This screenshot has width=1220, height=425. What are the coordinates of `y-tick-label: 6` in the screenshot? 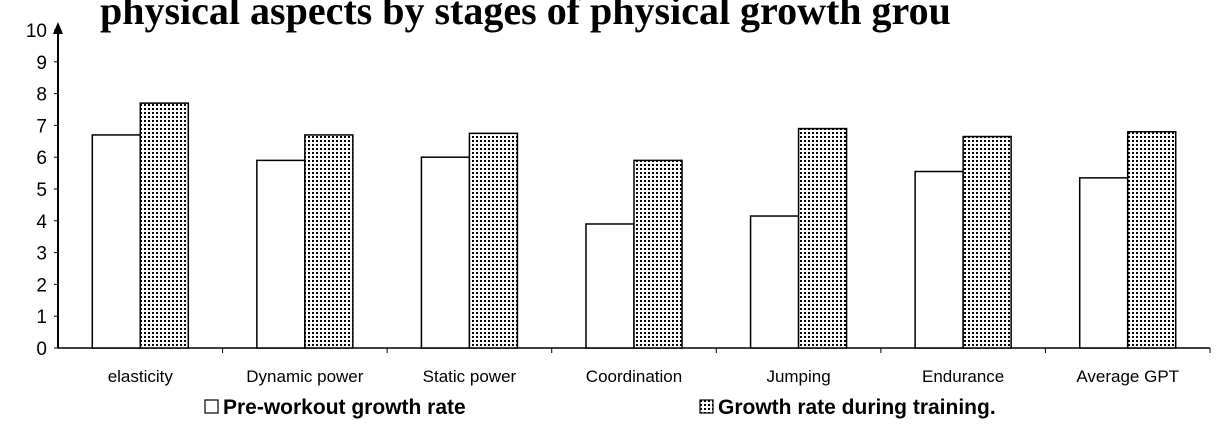 It's located at (41, 158).